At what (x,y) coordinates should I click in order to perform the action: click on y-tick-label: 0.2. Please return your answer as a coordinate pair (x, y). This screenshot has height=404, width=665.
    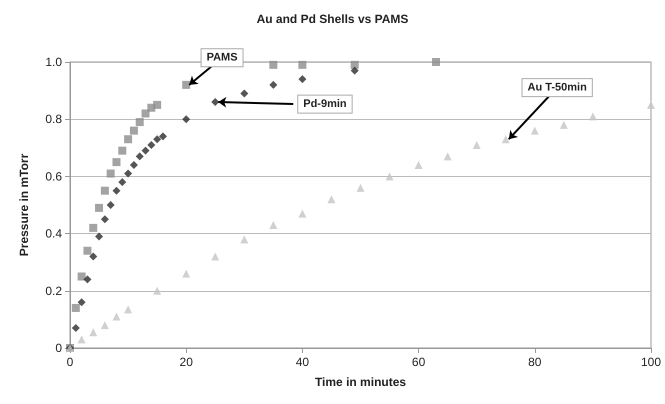
    Looking at the image, I should click on (53, 291).